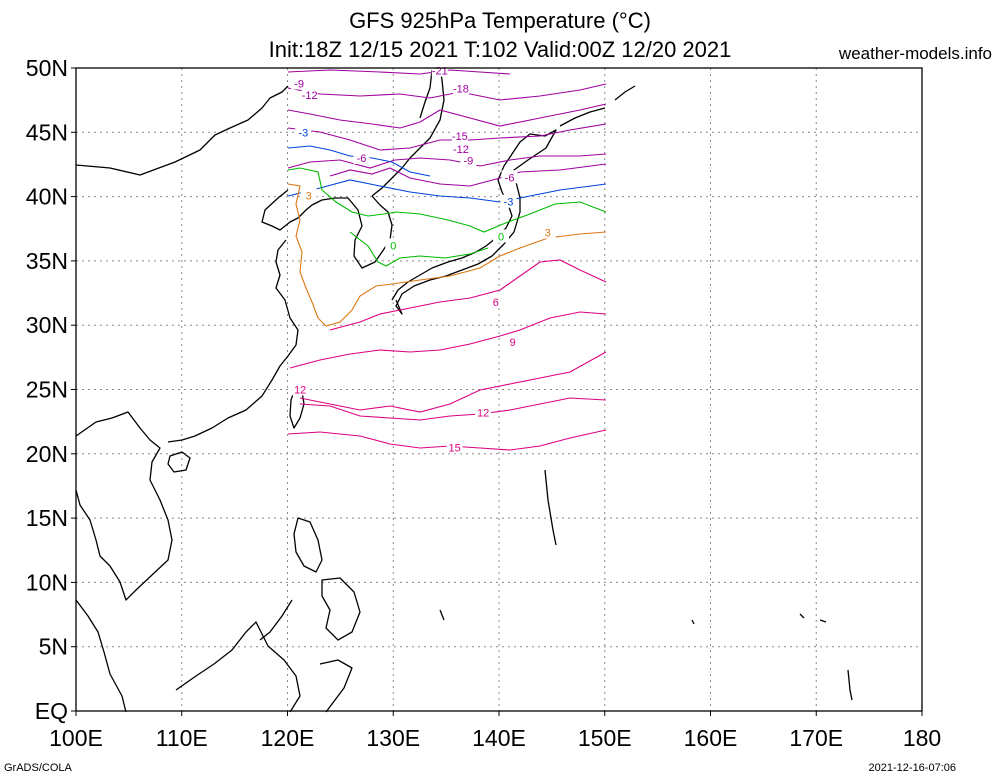 The width and height of the screenshot is (1000, 779). I want to click on contour-label: -18, so click(461, 90).